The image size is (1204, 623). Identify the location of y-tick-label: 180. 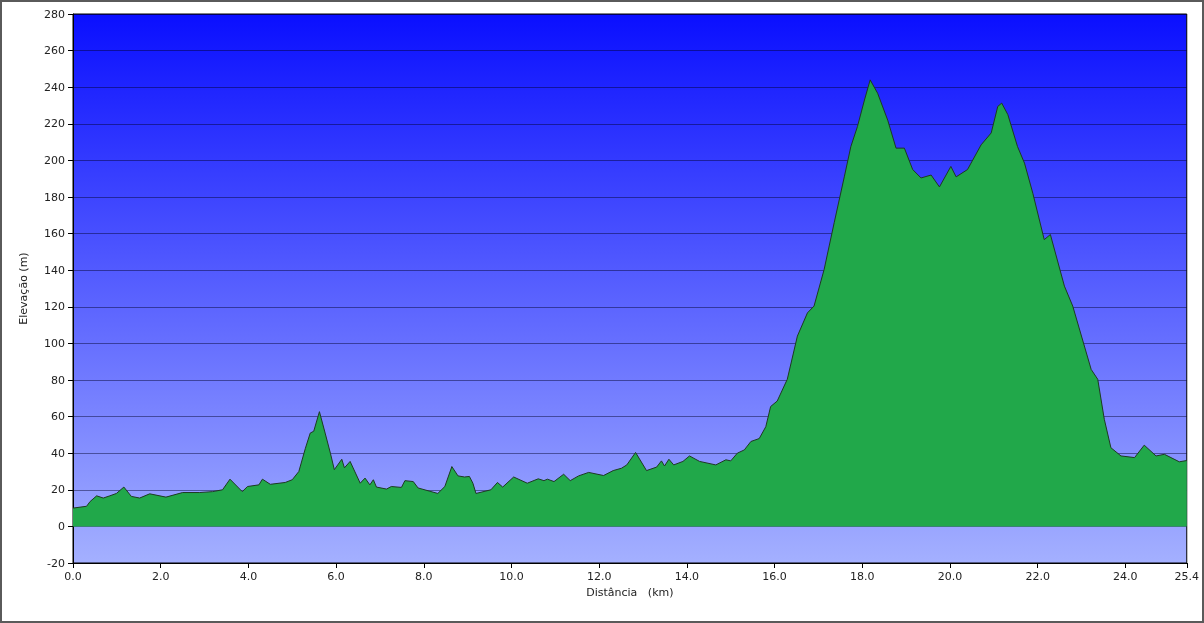
(54, 197).